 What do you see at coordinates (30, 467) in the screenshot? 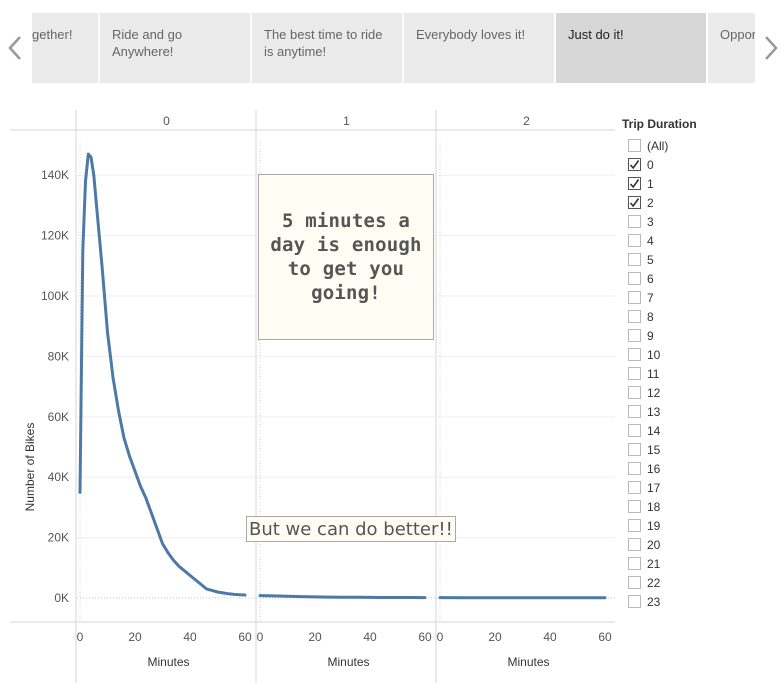
I see `y-axis-title: Number of Bikes` at bounding box center [30, 467].